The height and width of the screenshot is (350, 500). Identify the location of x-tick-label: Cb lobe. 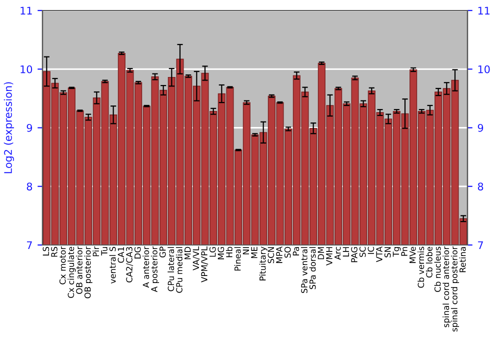
(429, 262).